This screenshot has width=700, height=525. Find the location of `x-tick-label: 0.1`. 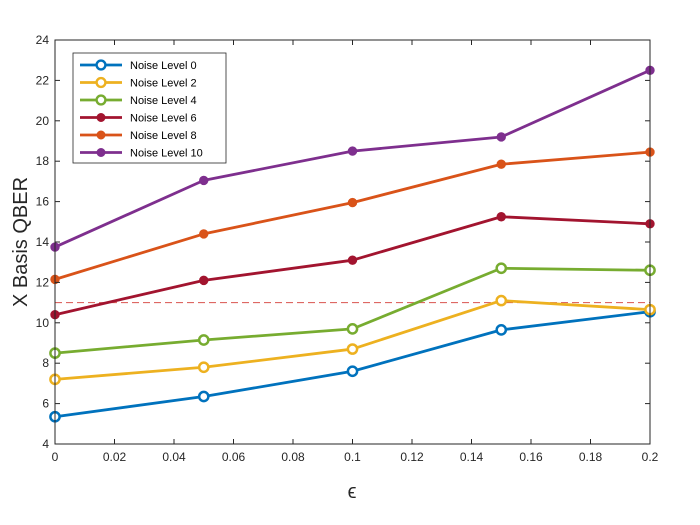

x-tick-label: 0.1 is located at coordinates (352, 457).